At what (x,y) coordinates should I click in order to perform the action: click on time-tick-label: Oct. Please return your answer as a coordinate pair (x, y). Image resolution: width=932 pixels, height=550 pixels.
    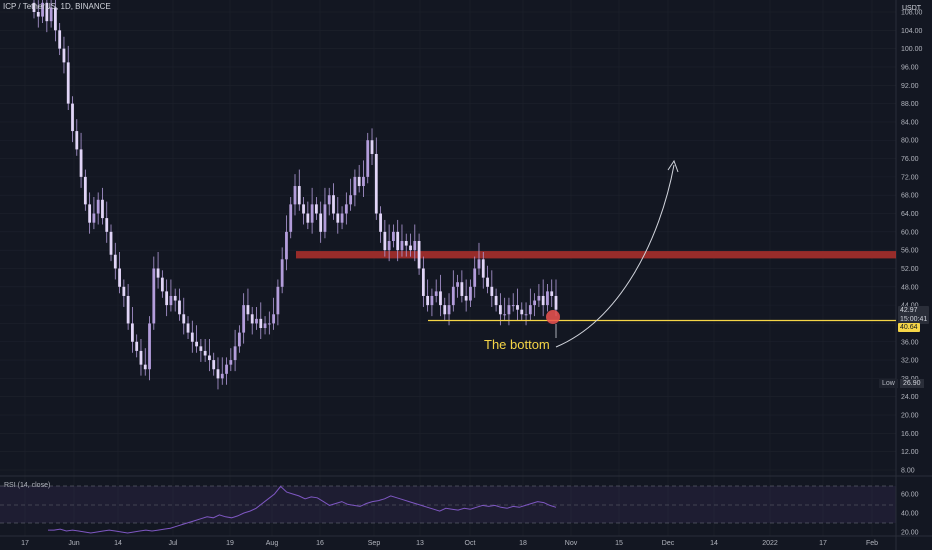
    Looking at the image, I should click on (470, 543).